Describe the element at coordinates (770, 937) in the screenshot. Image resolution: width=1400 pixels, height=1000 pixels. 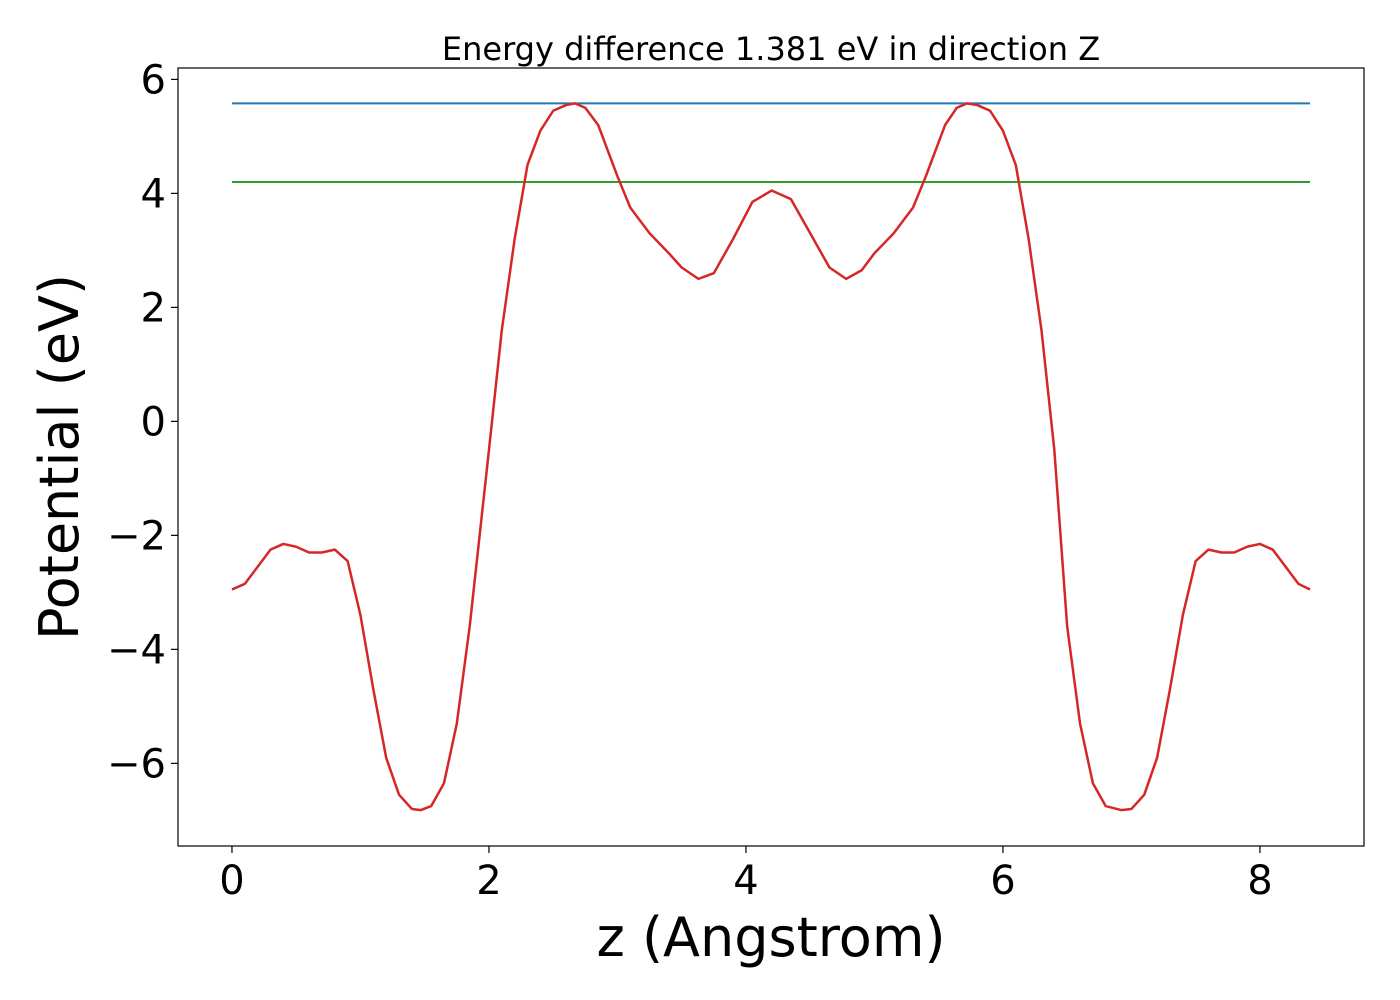
I see `x-axis-label: z (Angstrom)` at that location.